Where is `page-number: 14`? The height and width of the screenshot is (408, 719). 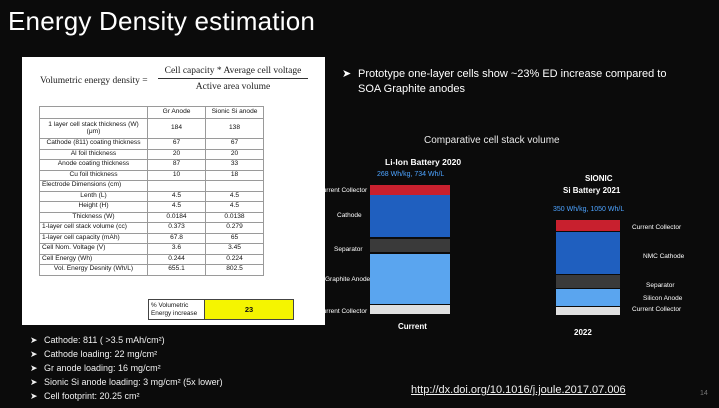 page-number: 14 is located at coordinates (704, 393).